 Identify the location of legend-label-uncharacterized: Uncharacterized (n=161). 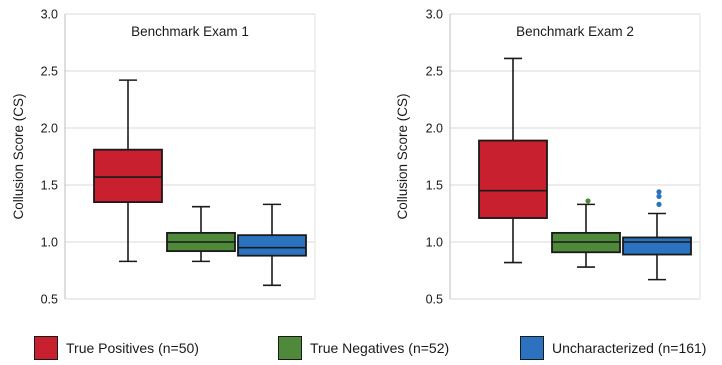
(629, 348).